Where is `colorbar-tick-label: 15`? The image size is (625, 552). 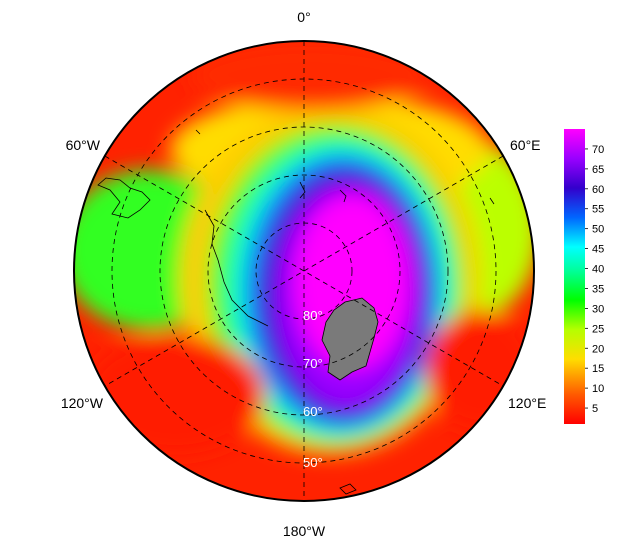
colorbar-tick-label: 15 is located at coordinates (598, 369).